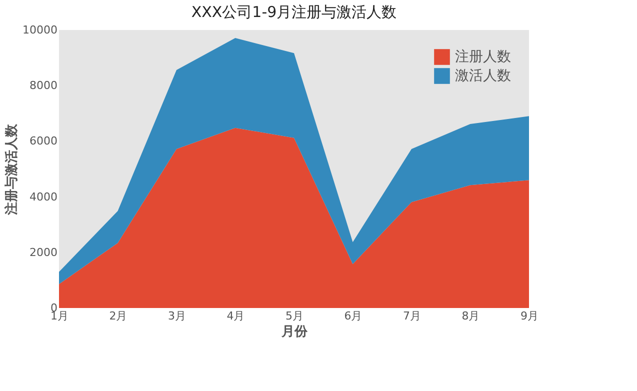 This screenshot has width=637, height=391. Describe the element at coordinates (412, 316) in the screenshot. I see `x-tick-label: 7月` at that location.